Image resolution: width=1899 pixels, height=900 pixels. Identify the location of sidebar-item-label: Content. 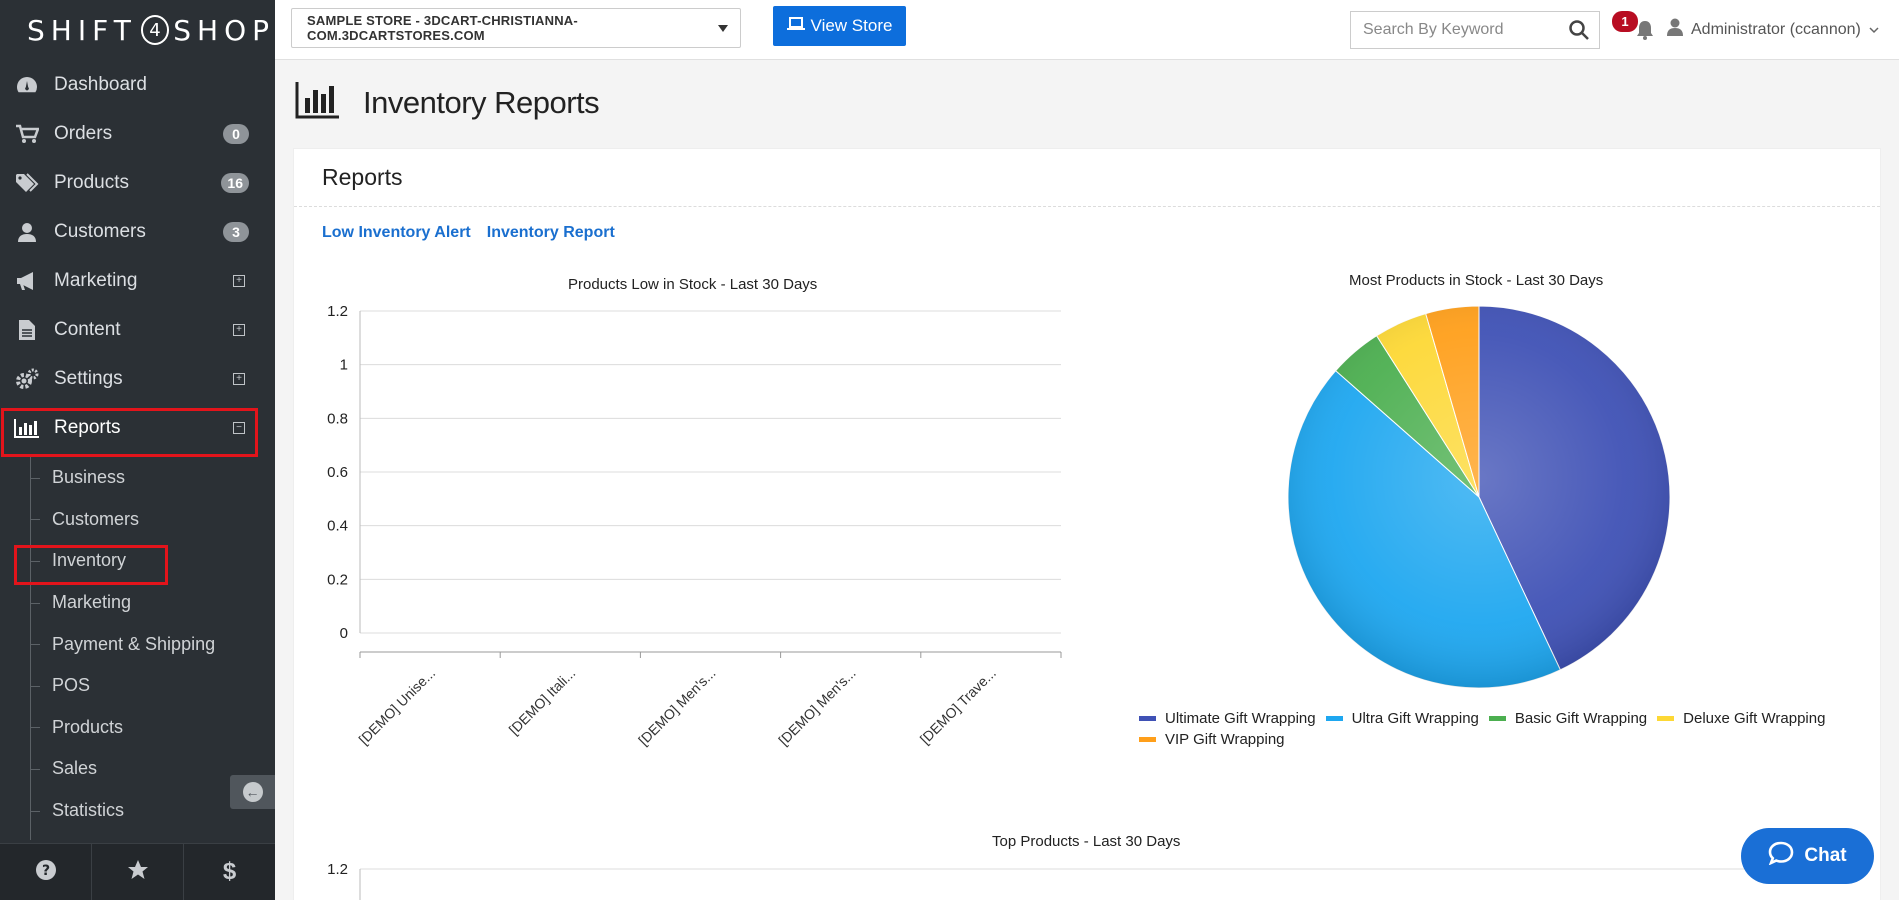
(87, 329).